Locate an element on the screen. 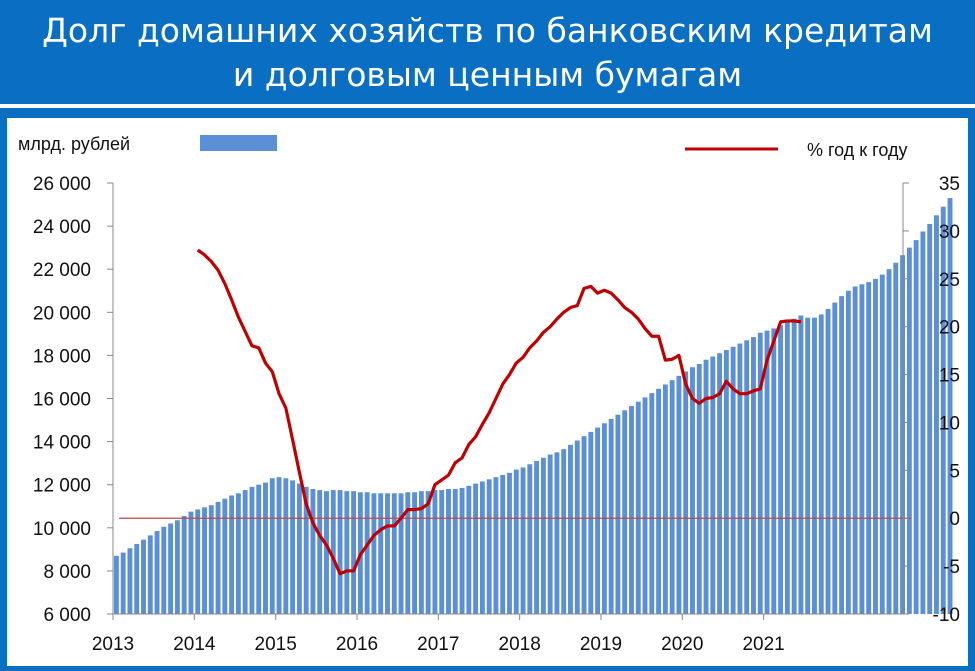  x-axis-ticks: 2013 2014 2015 2016 2017 2018 2019 2020 2021 is located at coordinates (438, 634).